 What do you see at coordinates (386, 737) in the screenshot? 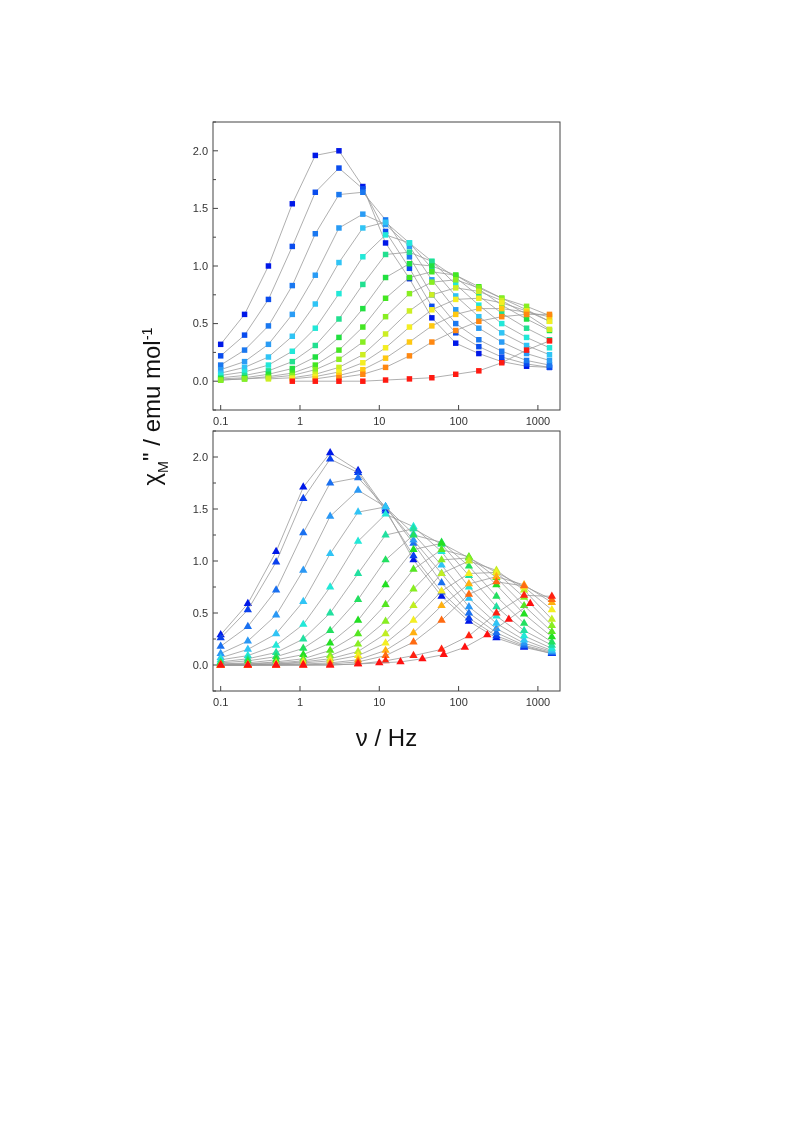
I see `x-axis-title: ν / Hz` at bounding box center [386, 737].